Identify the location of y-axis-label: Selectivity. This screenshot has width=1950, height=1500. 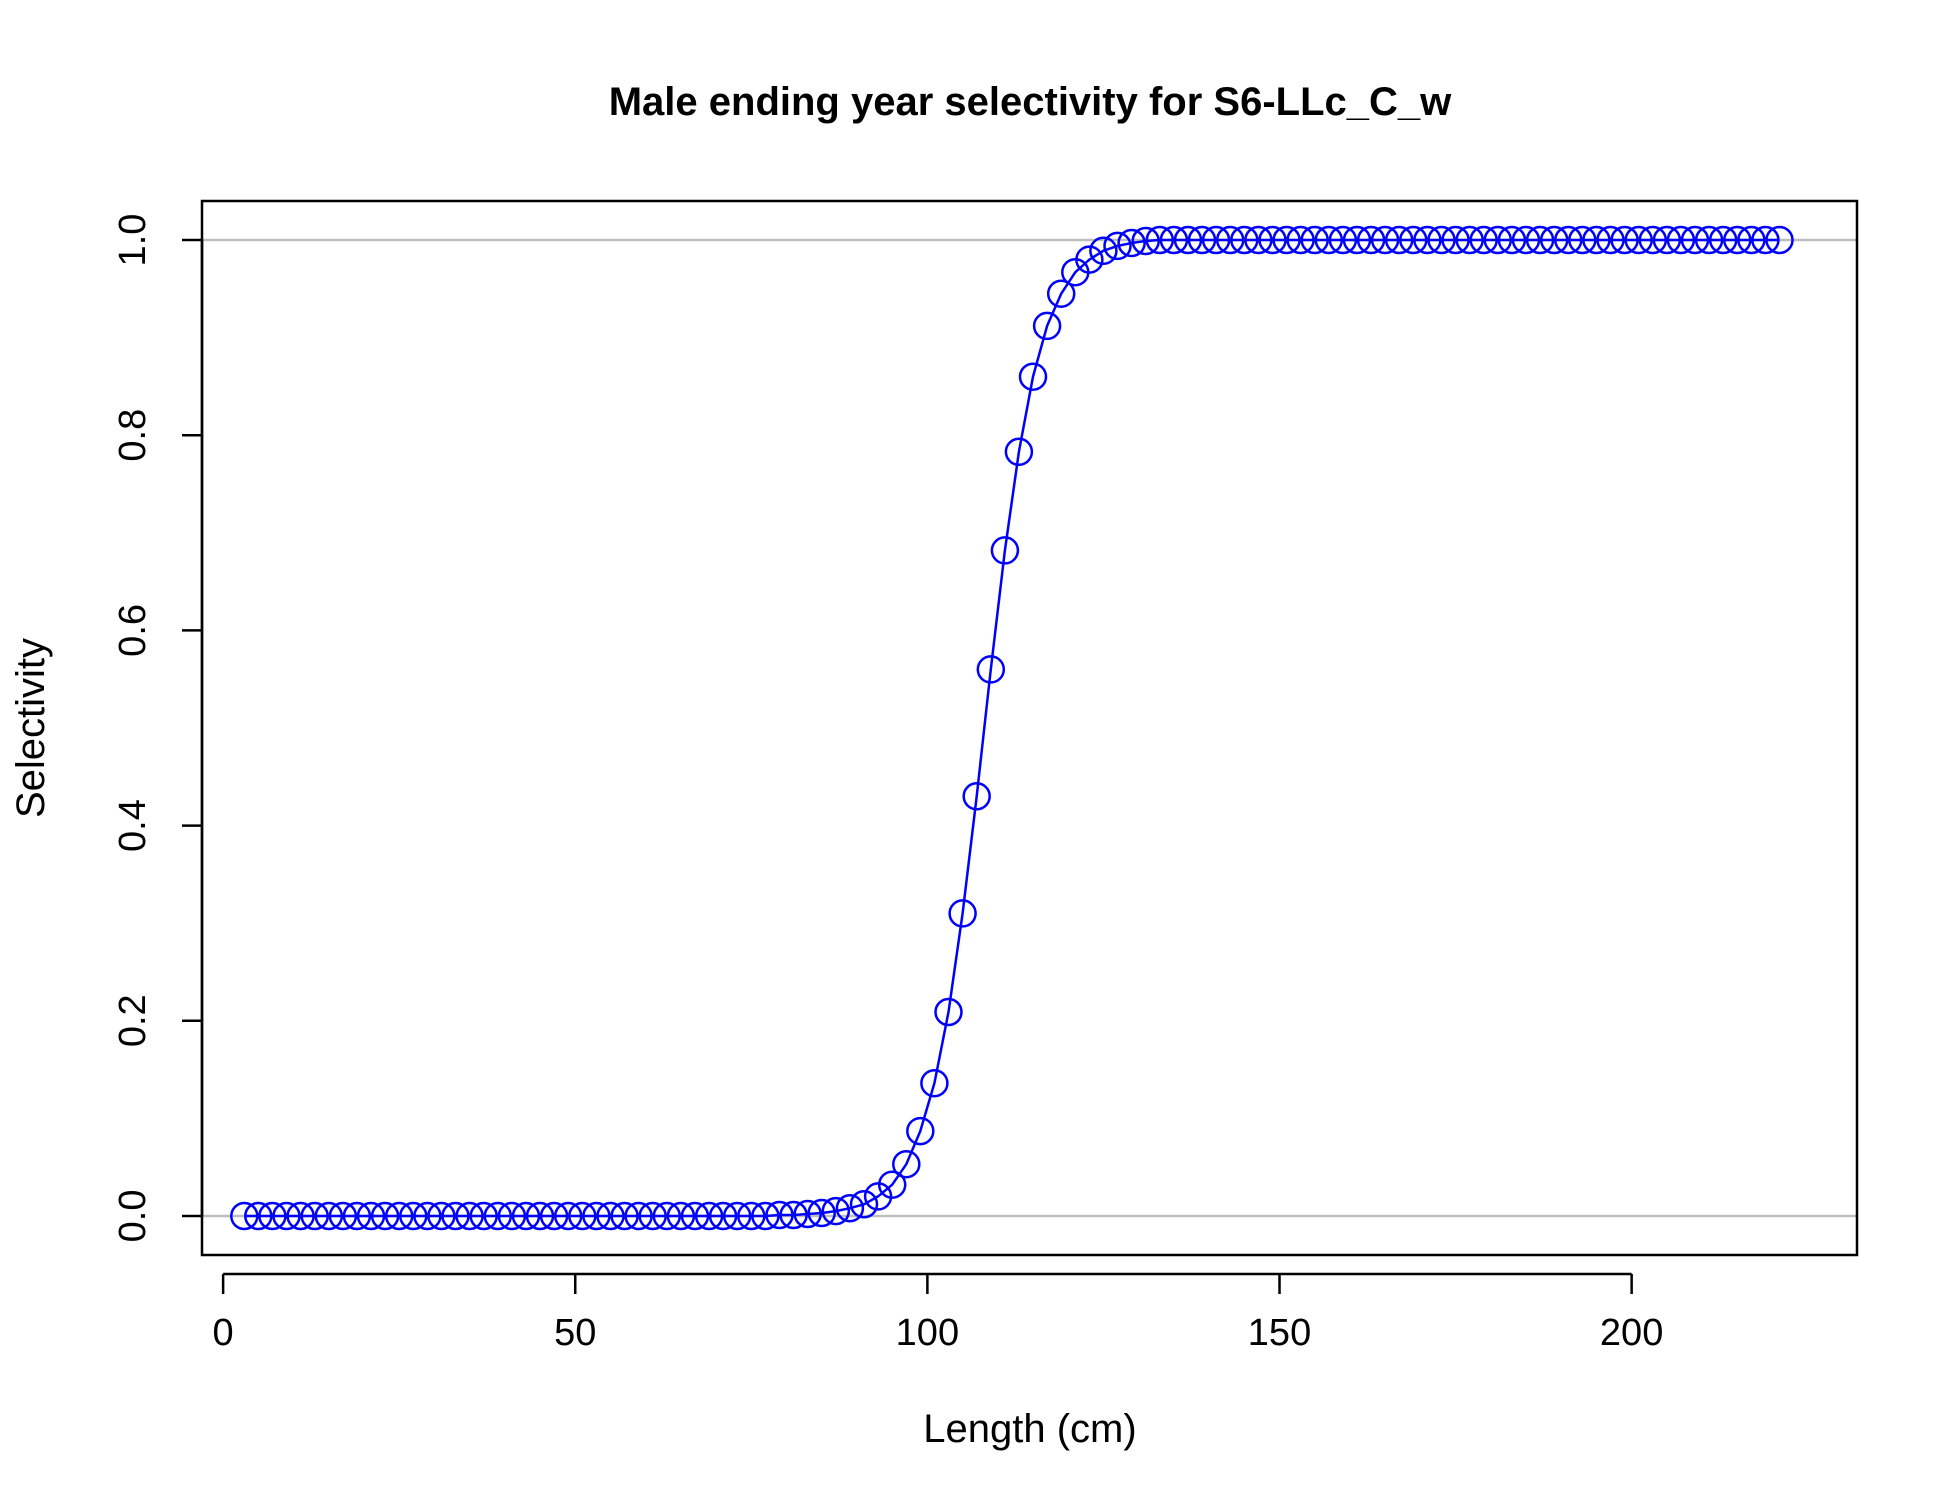
(31, 728).